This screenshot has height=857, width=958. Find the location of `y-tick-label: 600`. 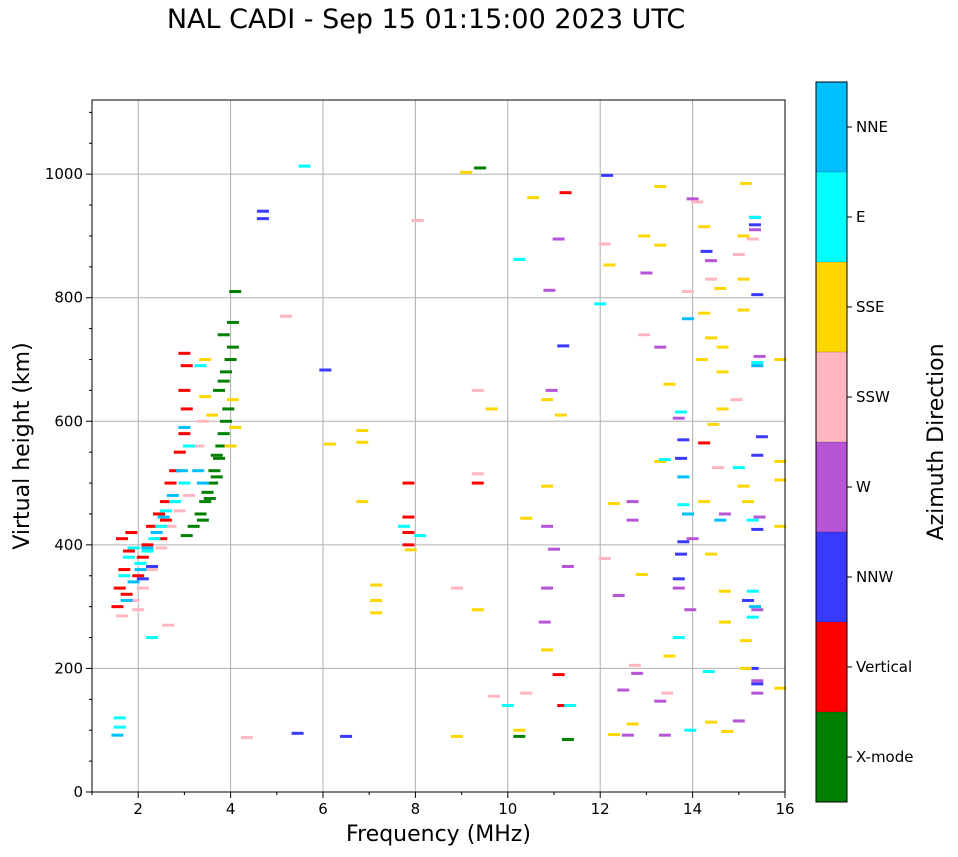

y-tick-label: 600 is located at coordinates (68, 421).